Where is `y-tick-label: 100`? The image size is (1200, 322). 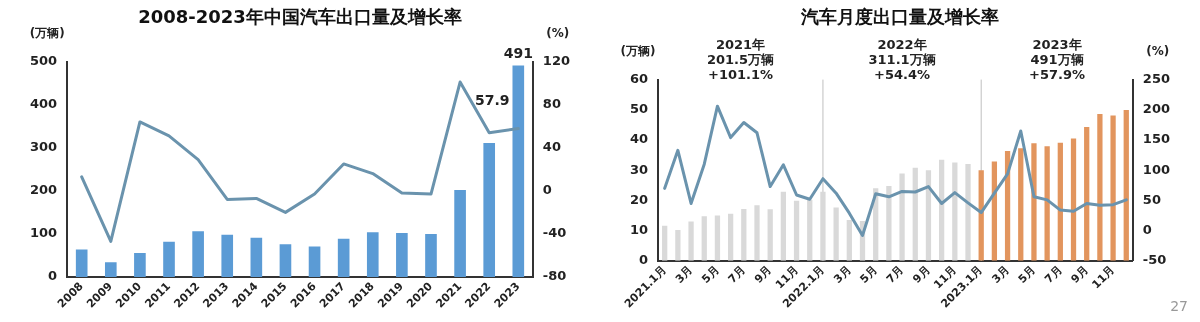
y-tick-label: 100 is located at coordinates (44, 233).